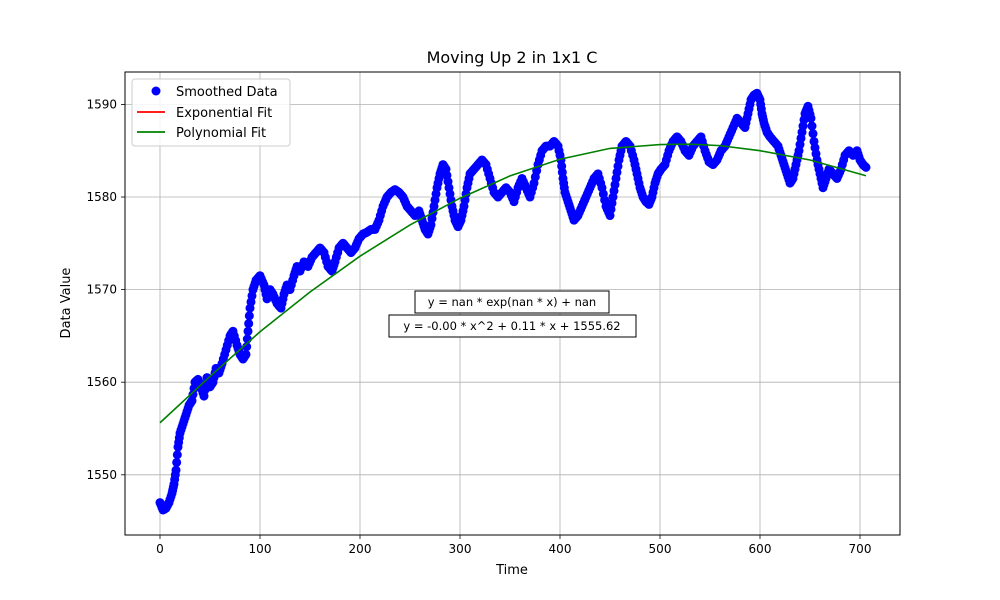 The width and height of the screenshot is (1000, 600). Describe the element at coordinates (160, 549) in the screenshot. I see `x-tick-label: 0` at that location.